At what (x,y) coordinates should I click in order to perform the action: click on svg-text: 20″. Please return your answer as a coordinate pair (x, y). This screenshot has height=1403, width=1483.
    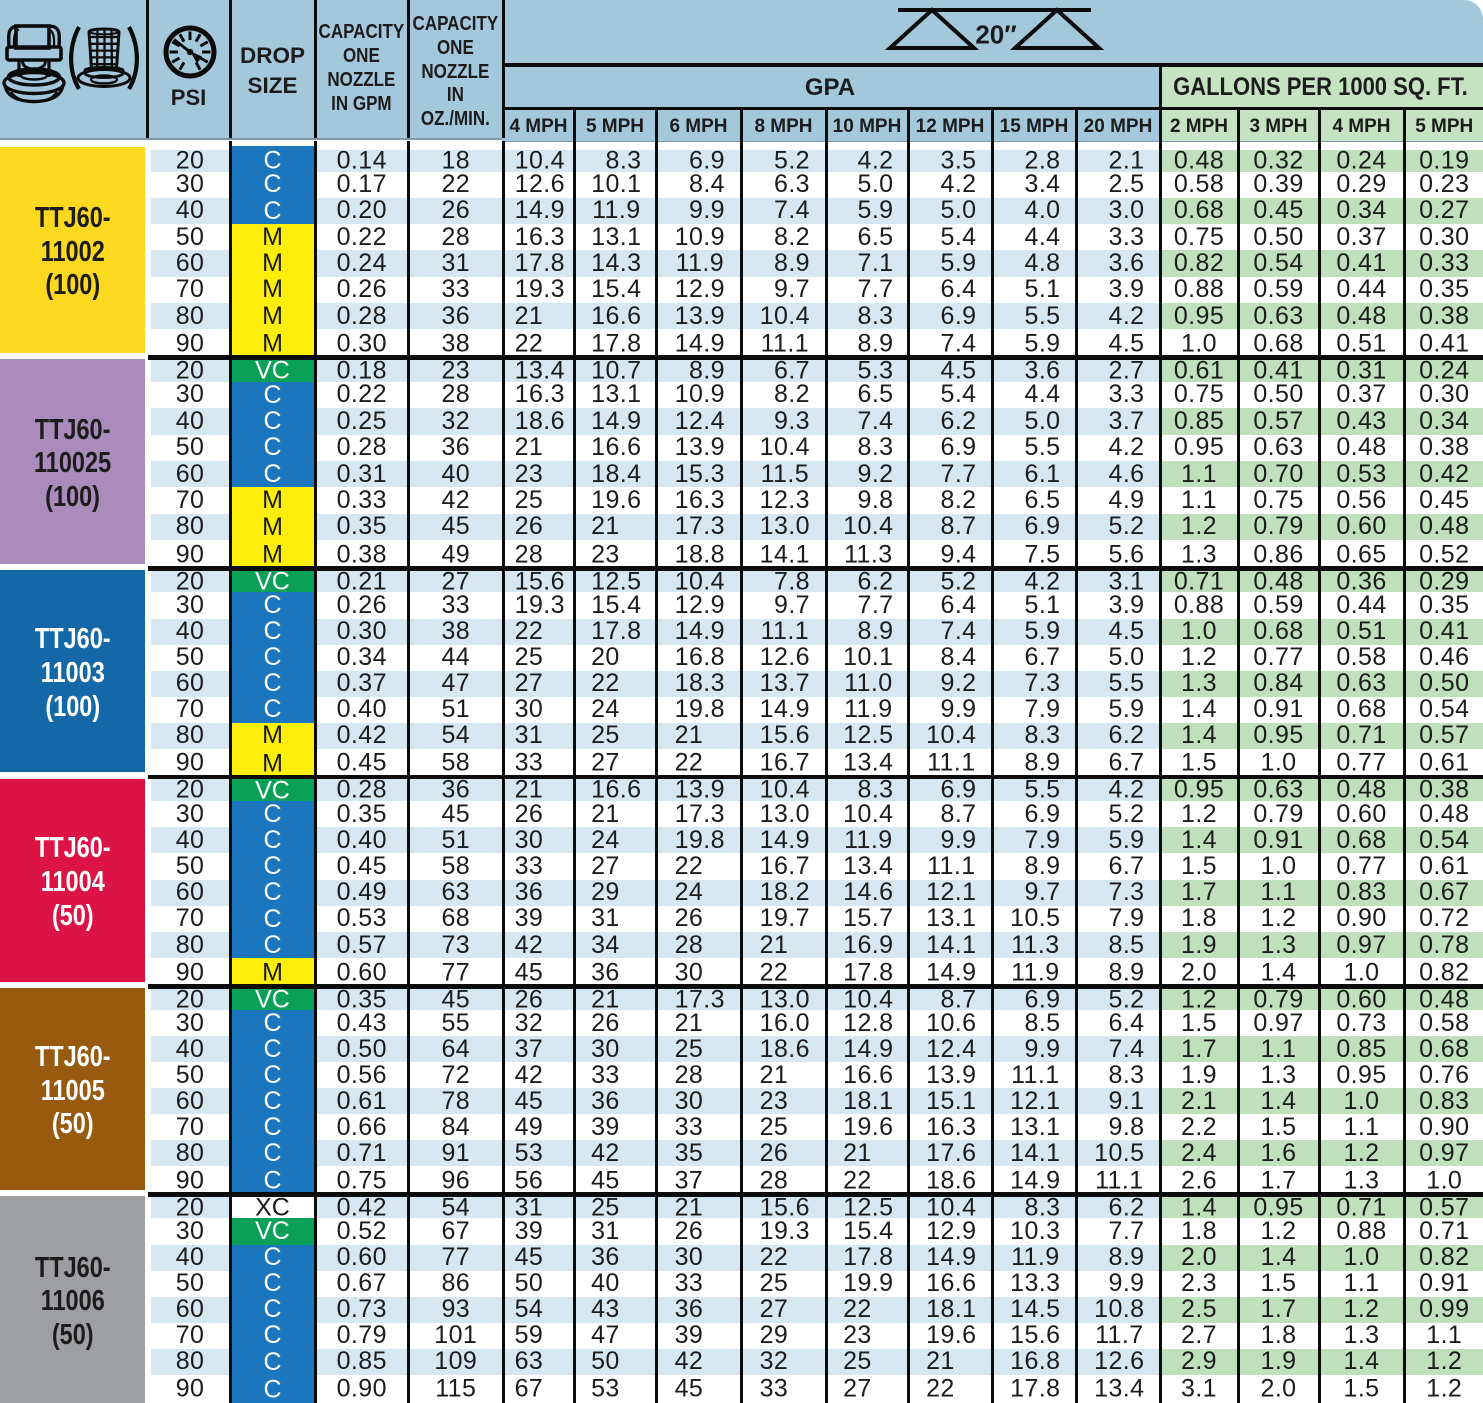
    Looking at the image, I should click on (995, 35).